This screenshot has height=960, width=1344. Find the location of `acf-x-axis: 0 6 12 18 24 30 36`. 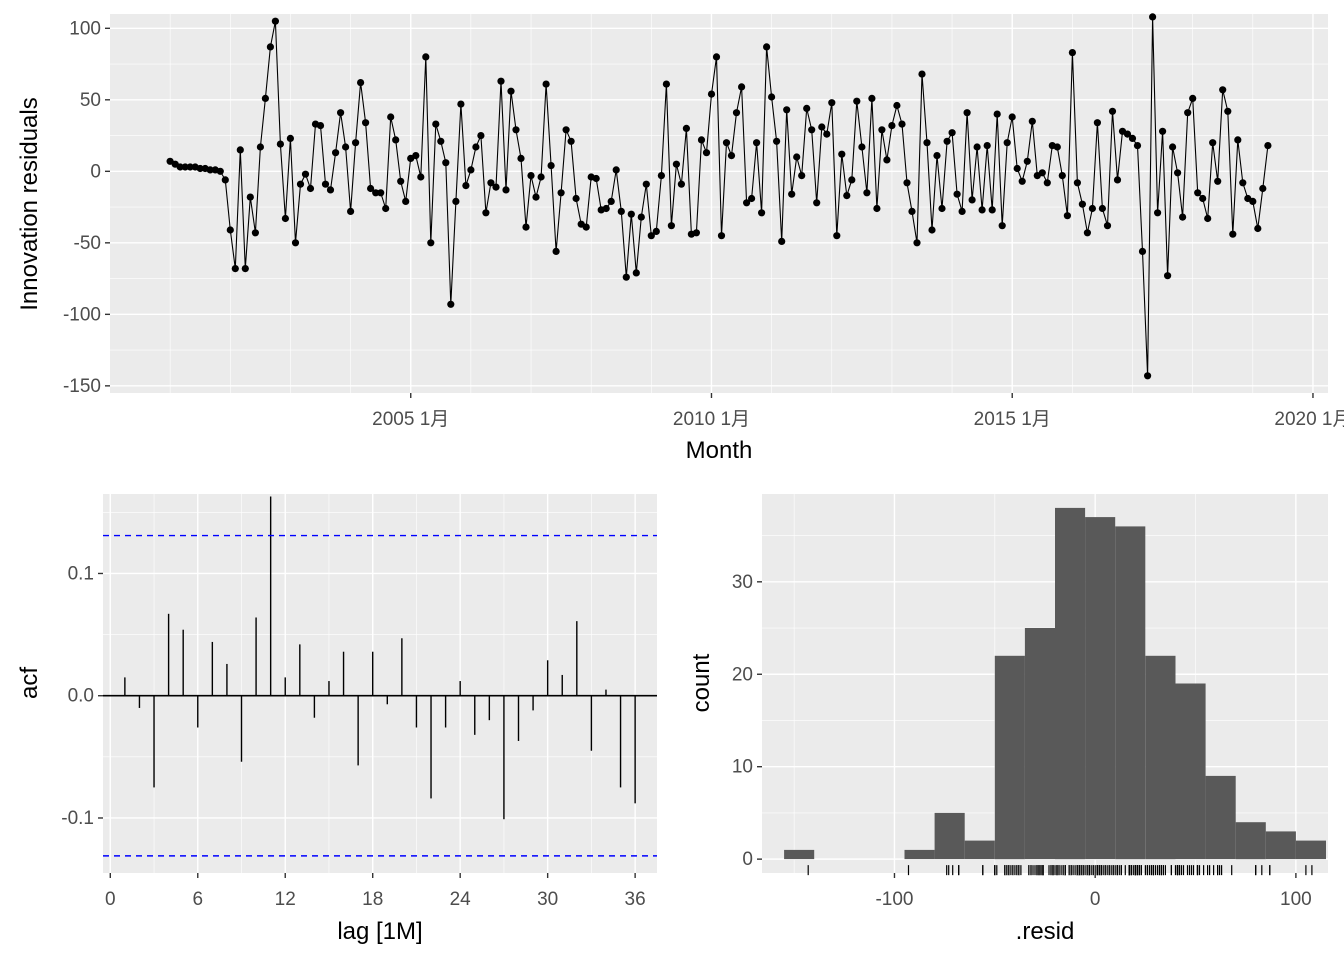

acf-x-axis: 0 6 12 18 24 30 36 is located at coordinates (375, 891).